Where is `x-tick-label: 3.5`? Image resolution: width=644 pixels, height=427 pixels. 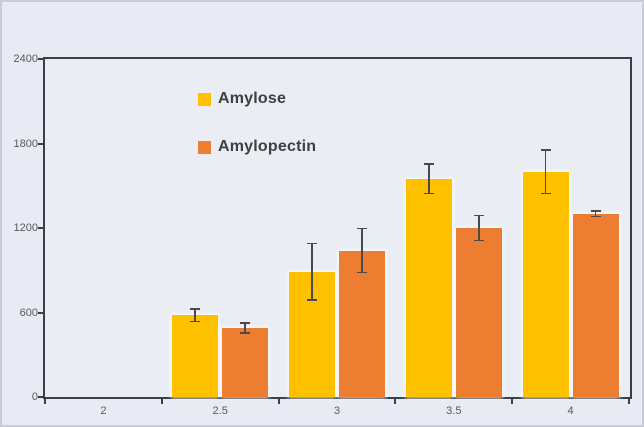 x-tick-label: 3.5 is located at coordinates (454, 411).